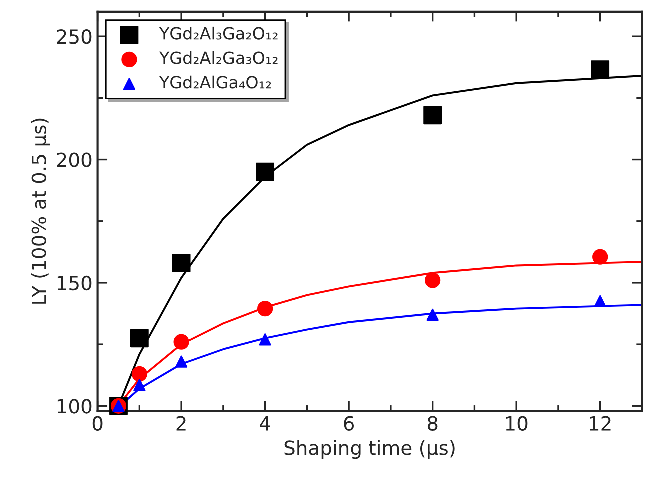 Image resolution: width=652 pixels, height=478 pixels. Describe the element at coordinates (75, 283) in the screenshot. I see `y-tick-label: 150` at that location.